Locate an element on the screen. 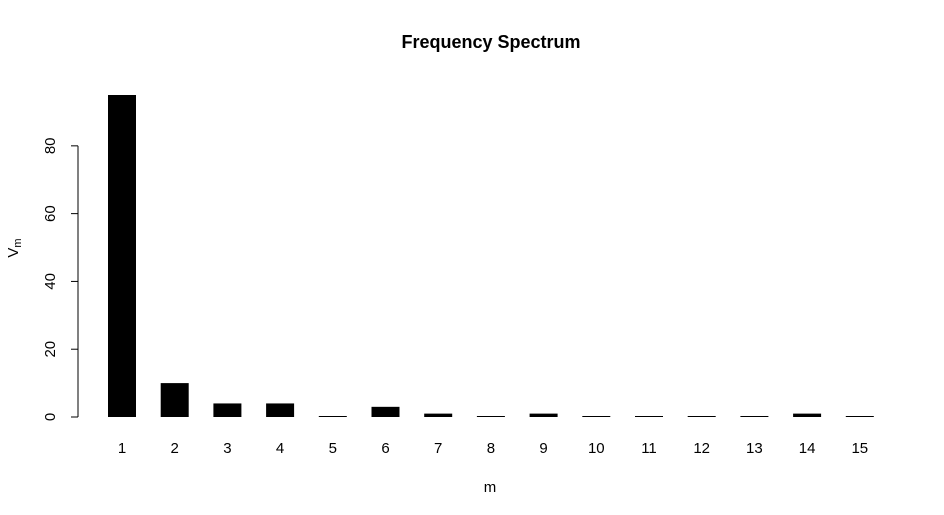 The width and height of the screenshot is (944, 515). x-axis-label: m is located at coordinates (490, 487).